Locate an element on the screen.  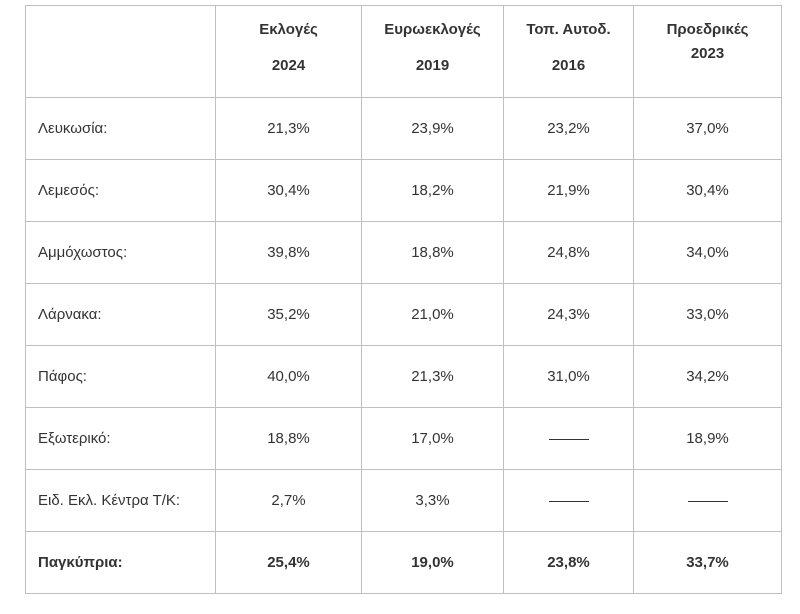
header-year: 2023 is located at coordinates (707, 53).